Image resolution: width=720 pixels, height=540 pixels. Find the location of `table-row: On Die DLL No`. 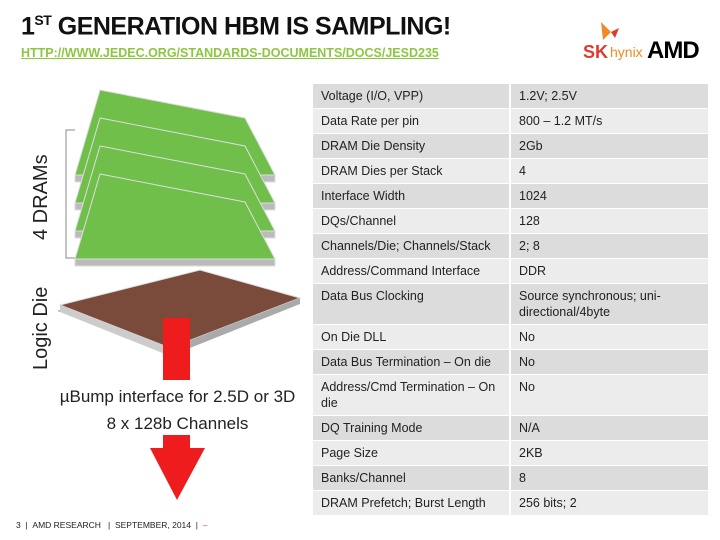

table-row: On Die DLL No is located at coordinates (510, 337).